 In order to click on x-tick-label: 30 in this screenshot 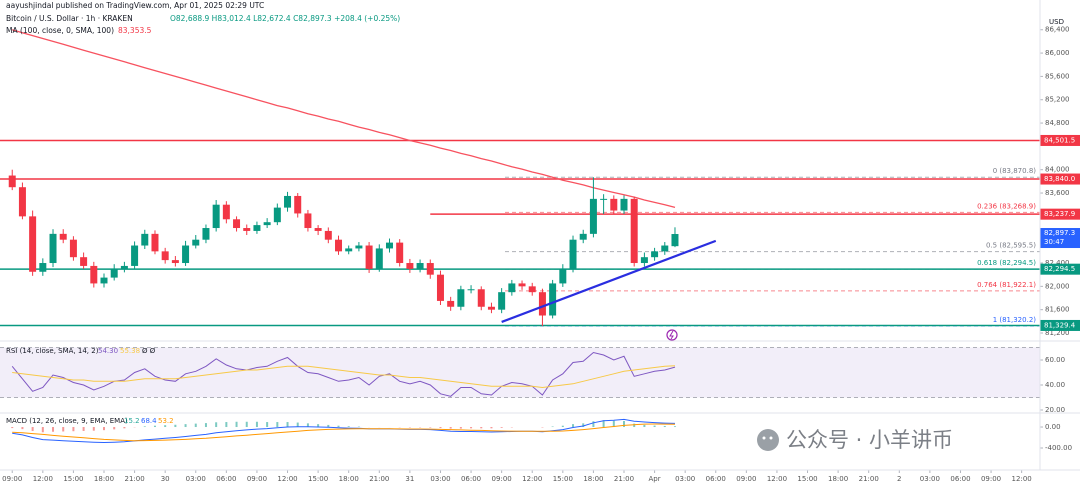, I will do `click(165, 479)`.